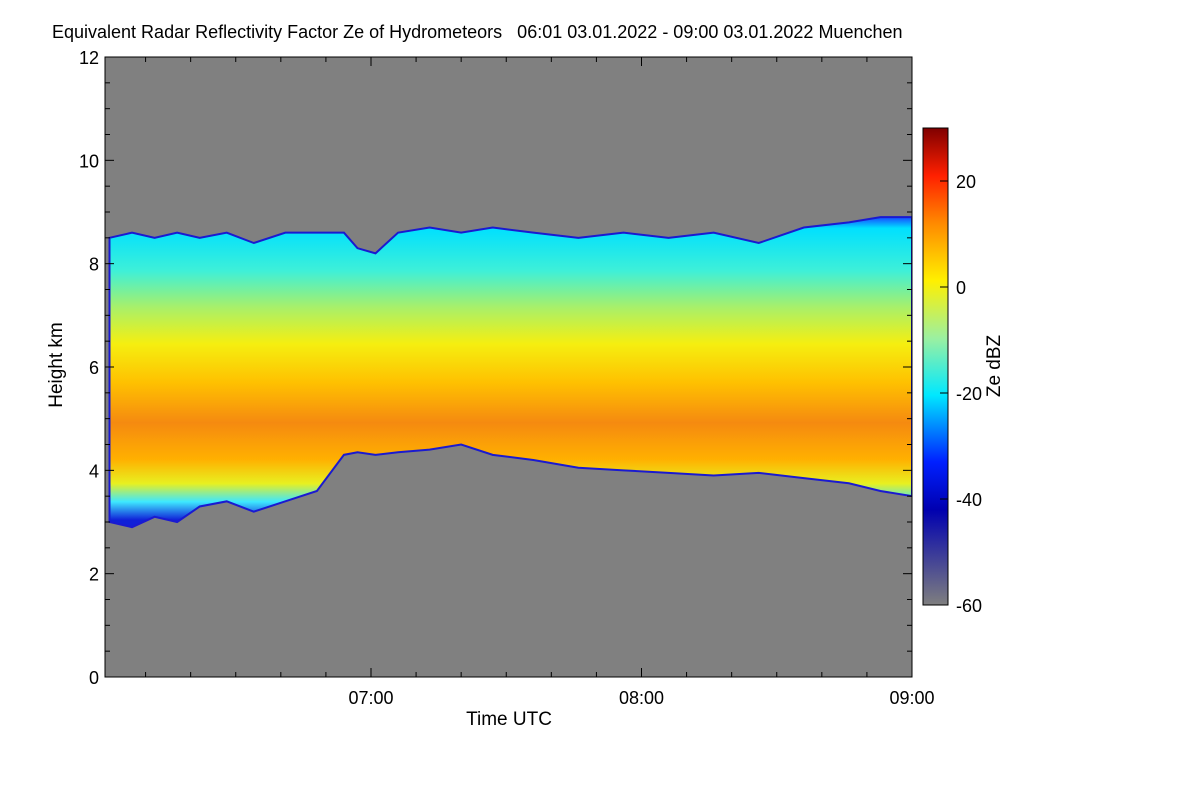 This screenshot has width=1200, height=800. What do you see at coordinates (94, 368) in the screenshot?
I see `y-tick-label: 6` at bounding box center [94, 368].